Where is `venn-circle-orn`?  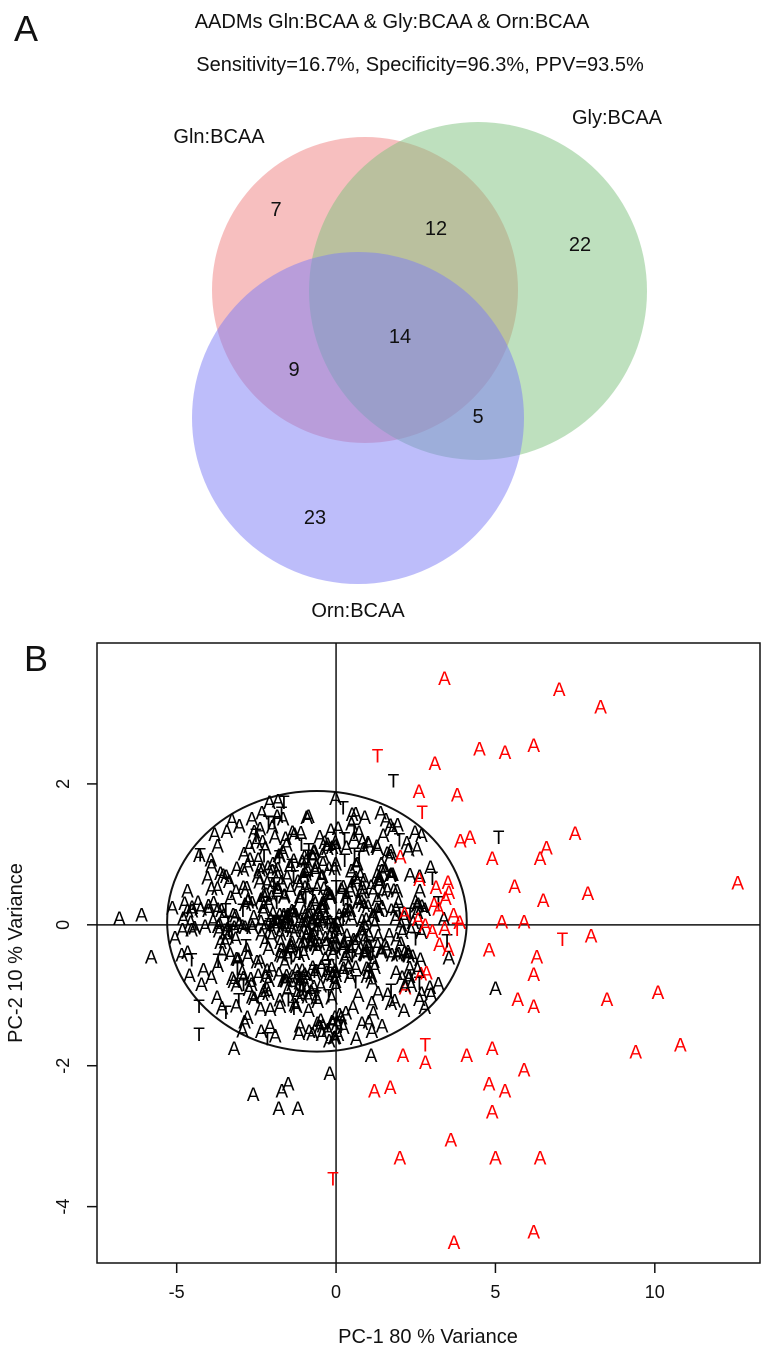
venn-circle-orn is located at coordinates (358, 418).